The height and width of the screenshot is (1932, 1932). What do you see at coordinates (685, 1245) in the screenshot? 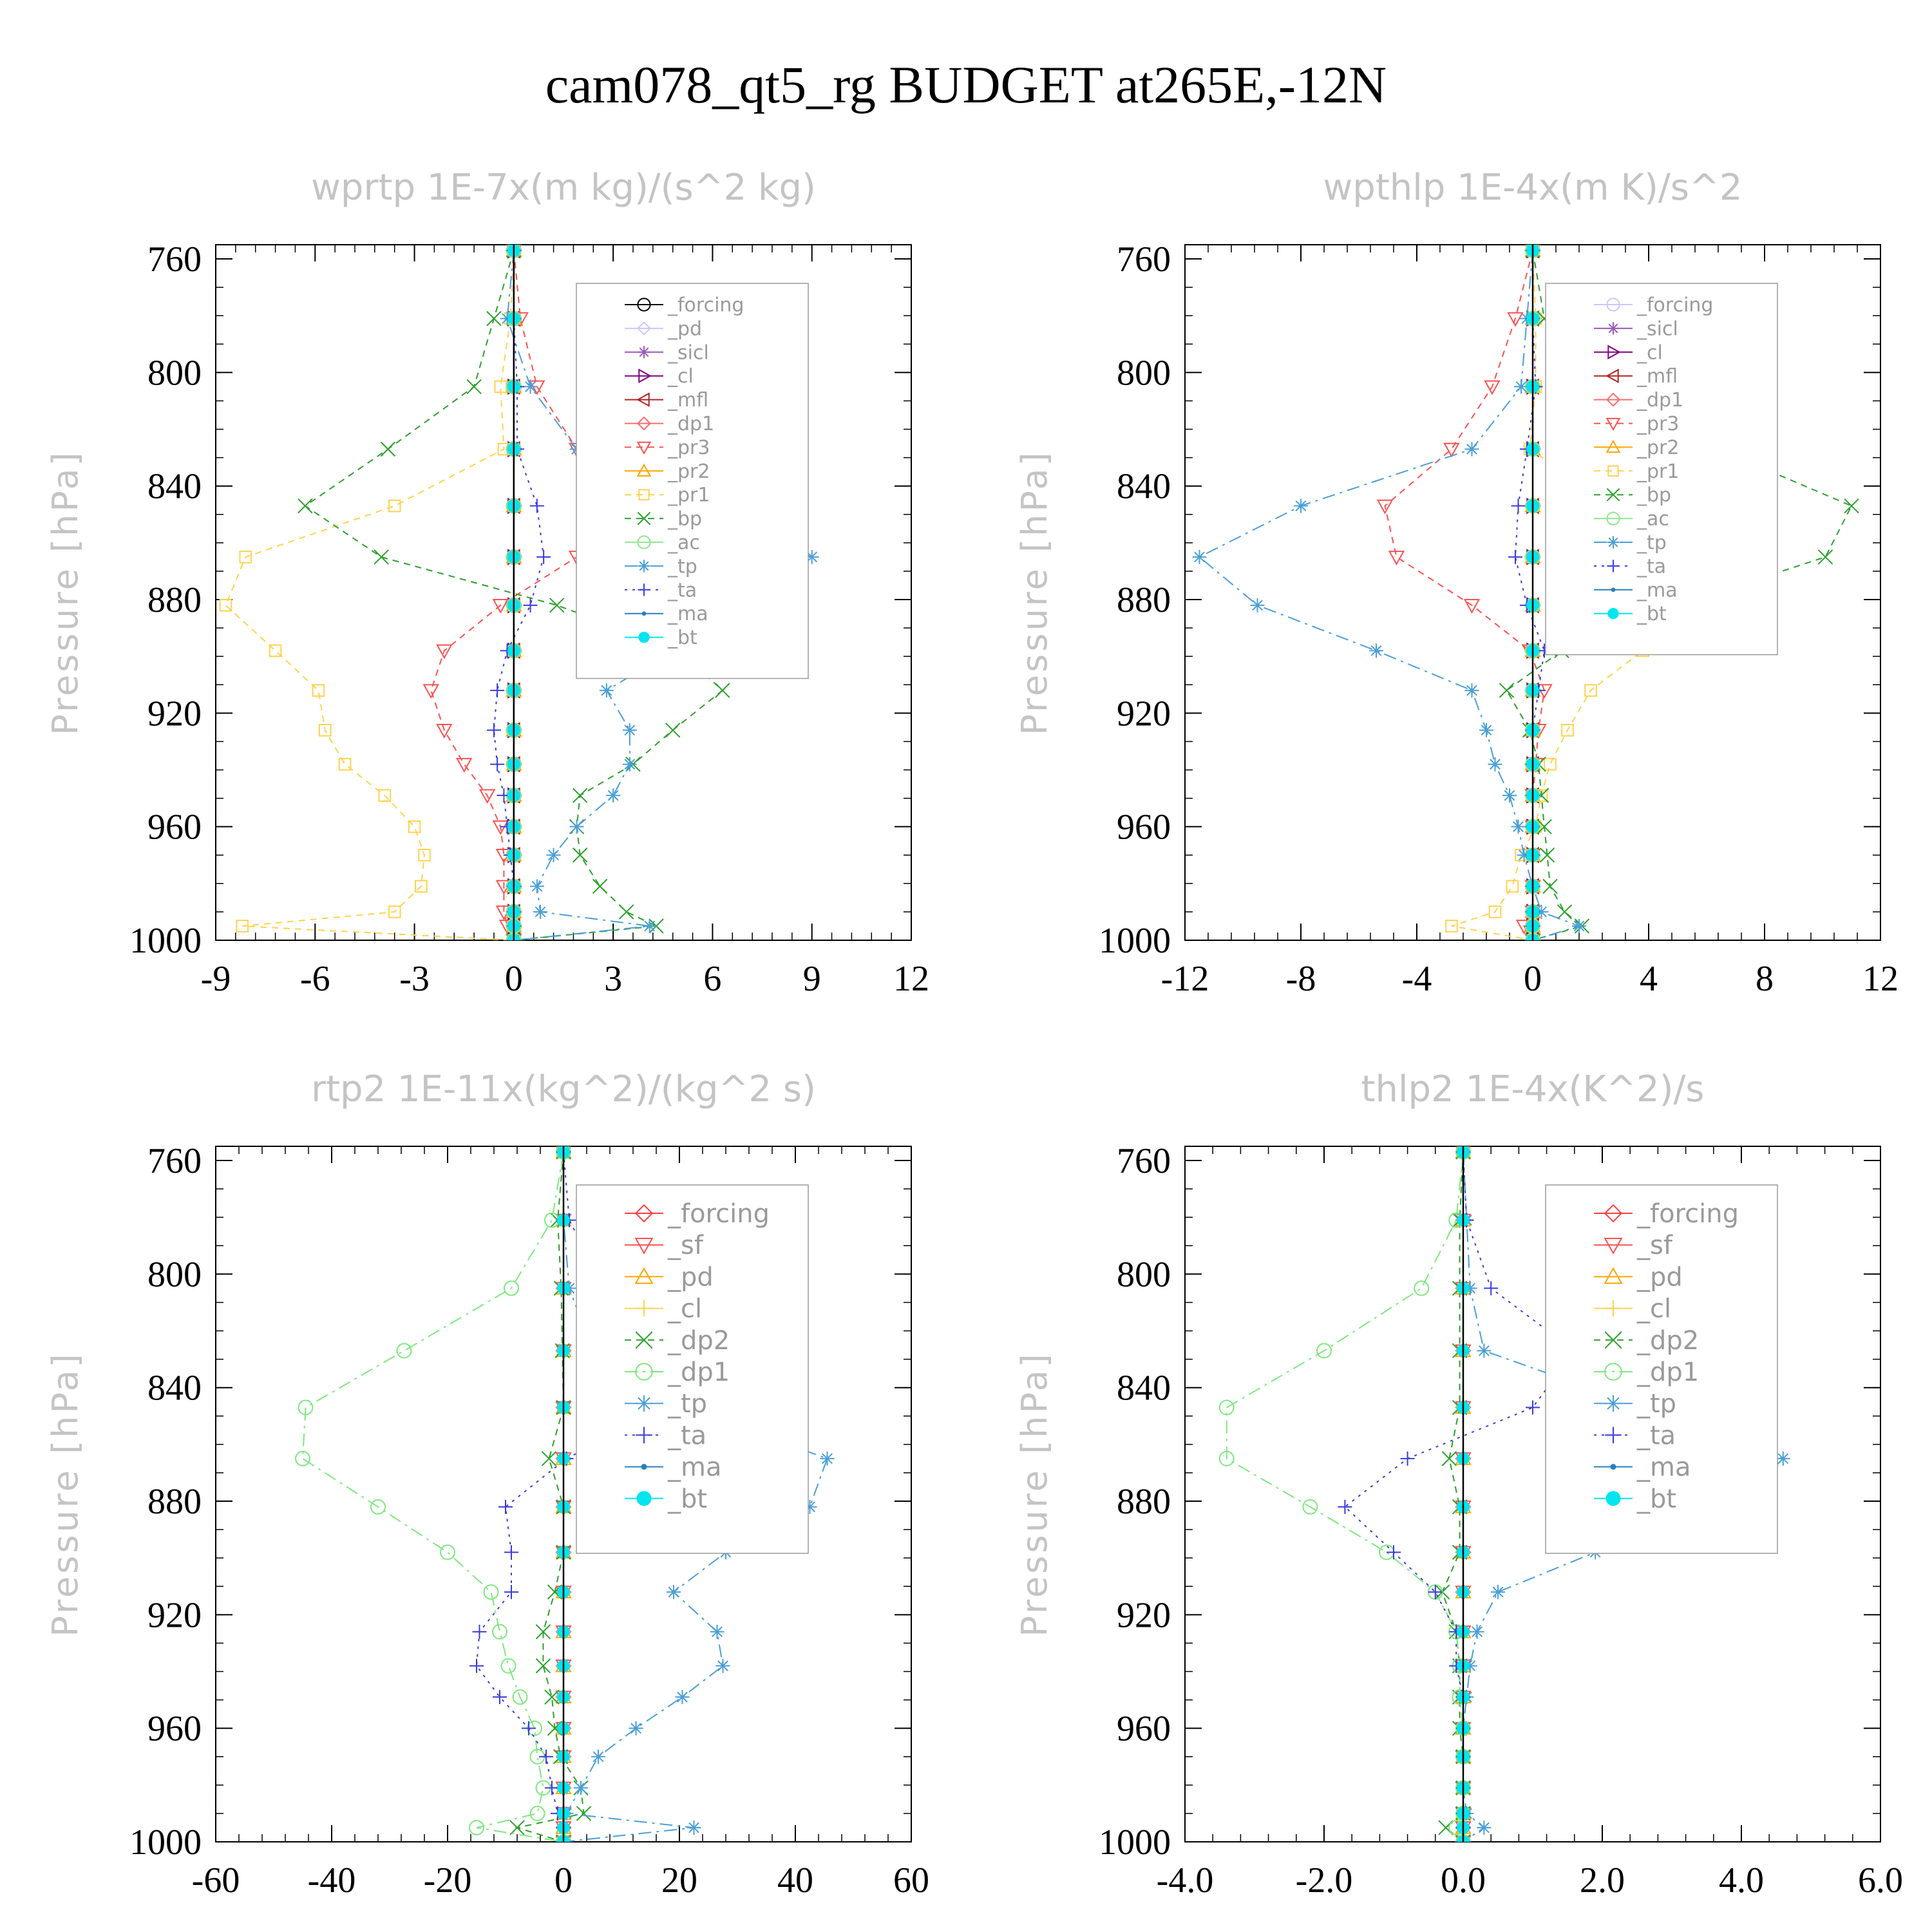
I see `legend-label: _sf` at bounding box center [685, 1245].